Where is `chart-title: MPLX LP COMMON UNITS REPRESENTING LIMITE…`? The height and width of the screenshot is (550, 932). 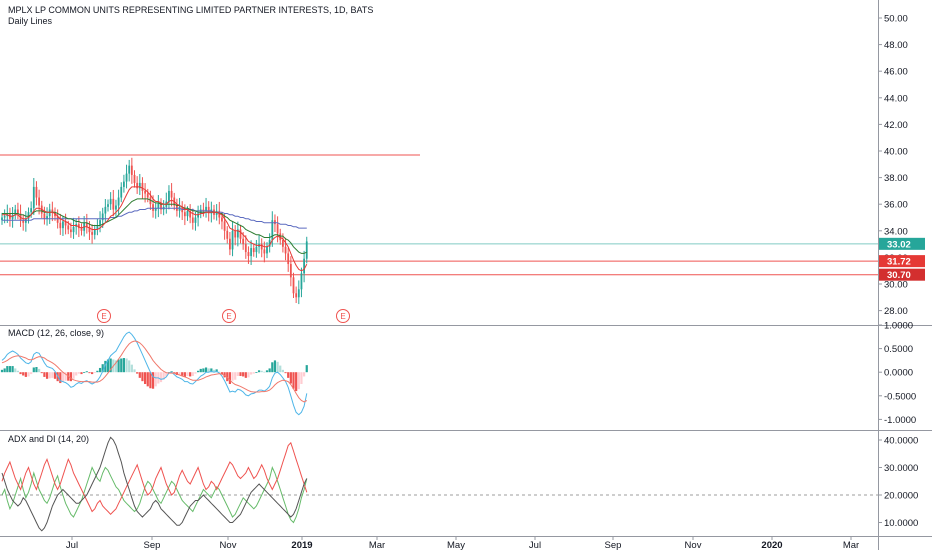
chart-title: MPLX LP COMMON UNITS REPRESENTING LIMITE… is located at coordinates (191, 10).